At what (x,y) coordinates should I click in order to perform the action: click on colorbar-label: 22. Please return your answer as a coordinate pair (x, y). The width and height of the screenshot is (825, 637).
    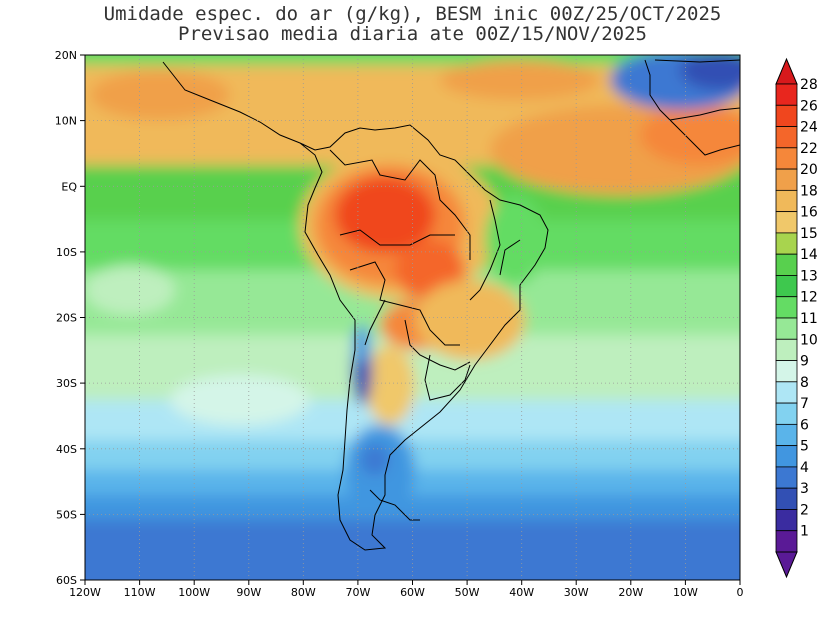
    Looking at the image, I should click on (809, 149).